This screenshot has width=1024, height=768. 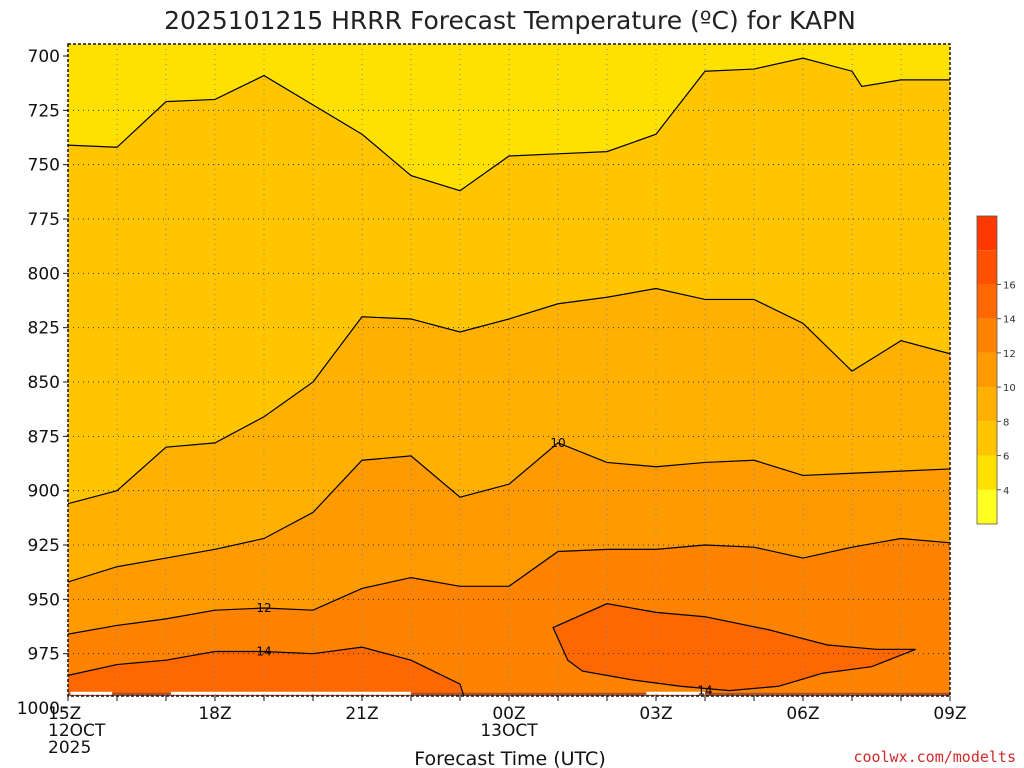 I want to click on x-tick-label: 12OCT, so click(x=77, y=731).